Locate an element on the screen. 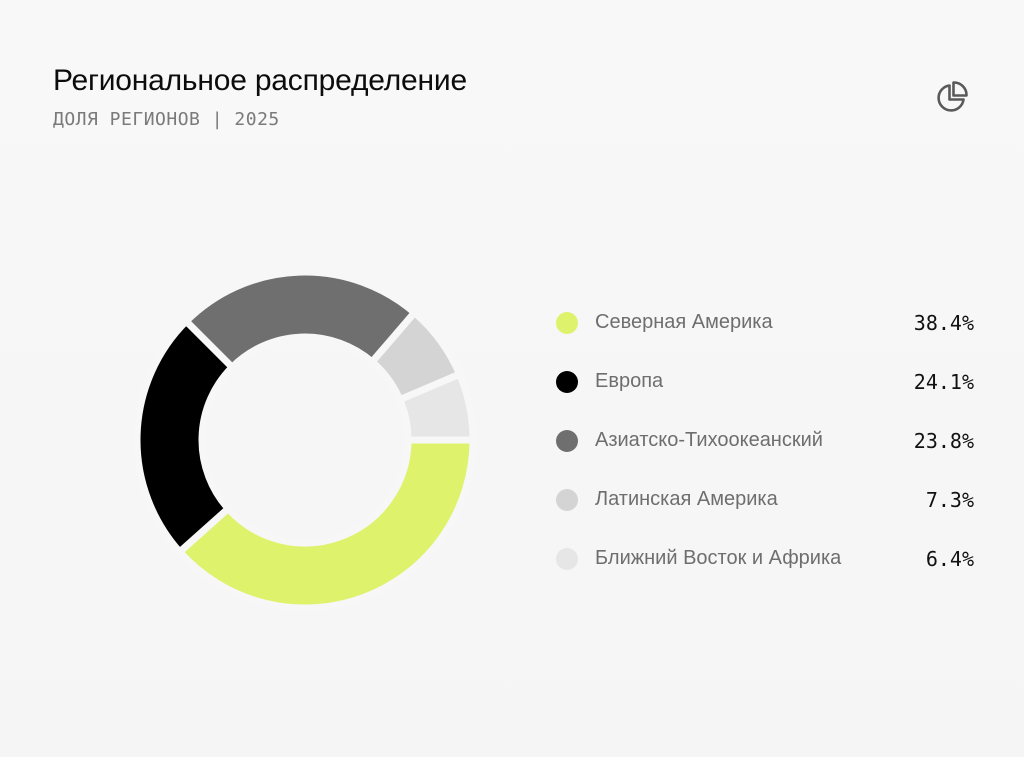 The height and width of the screenshot is (757, 1024). page-subtitle: ДОЛЯ РЕГИОНОВ | 2025 is located at coordinates (166, 119).